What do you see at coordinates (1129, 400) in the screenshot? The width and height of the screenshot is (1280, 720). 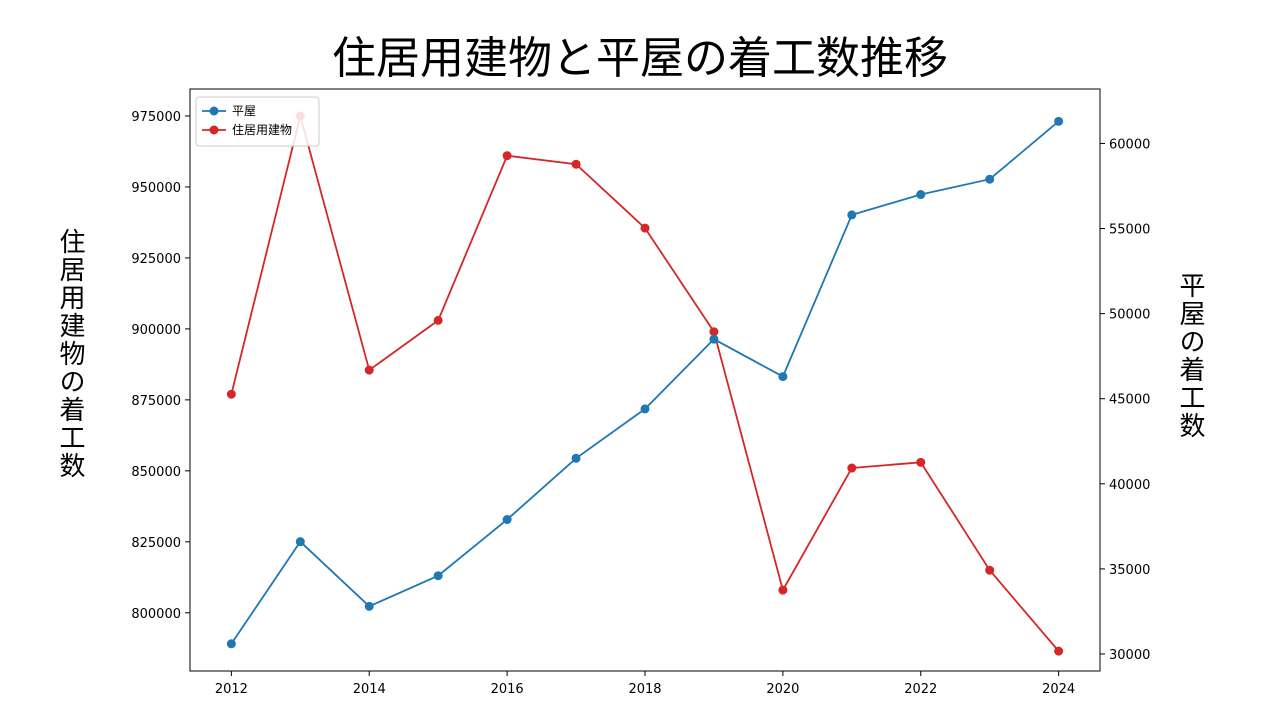 I see `y-right-tick-label: 45000` at bounding box center [1129, 400].